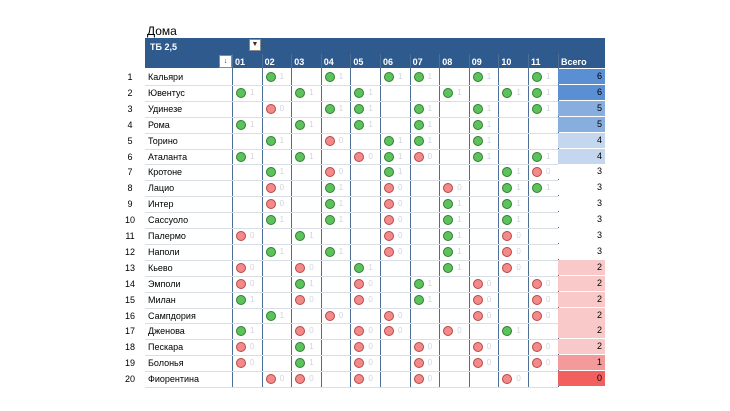 This screenshot has width=730, height=411. What do you see at coordinates (166, 77) in the screenshot?
I see `team-name: Кальяри` at bounding box center [166, 77].